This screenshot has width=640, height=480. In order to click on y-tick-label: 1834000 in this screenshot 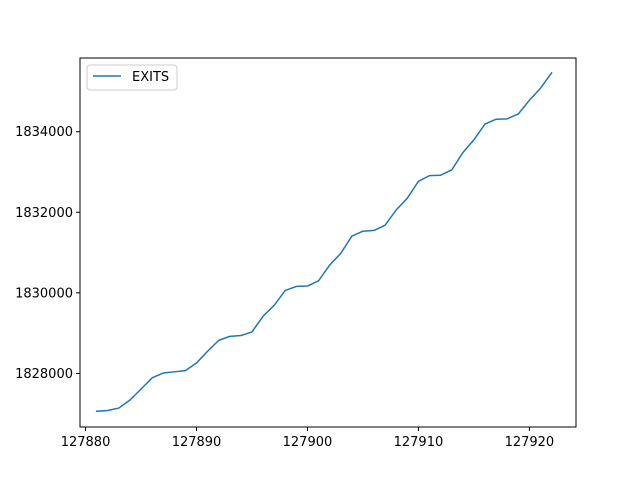, I will do `click(44, 132)`.